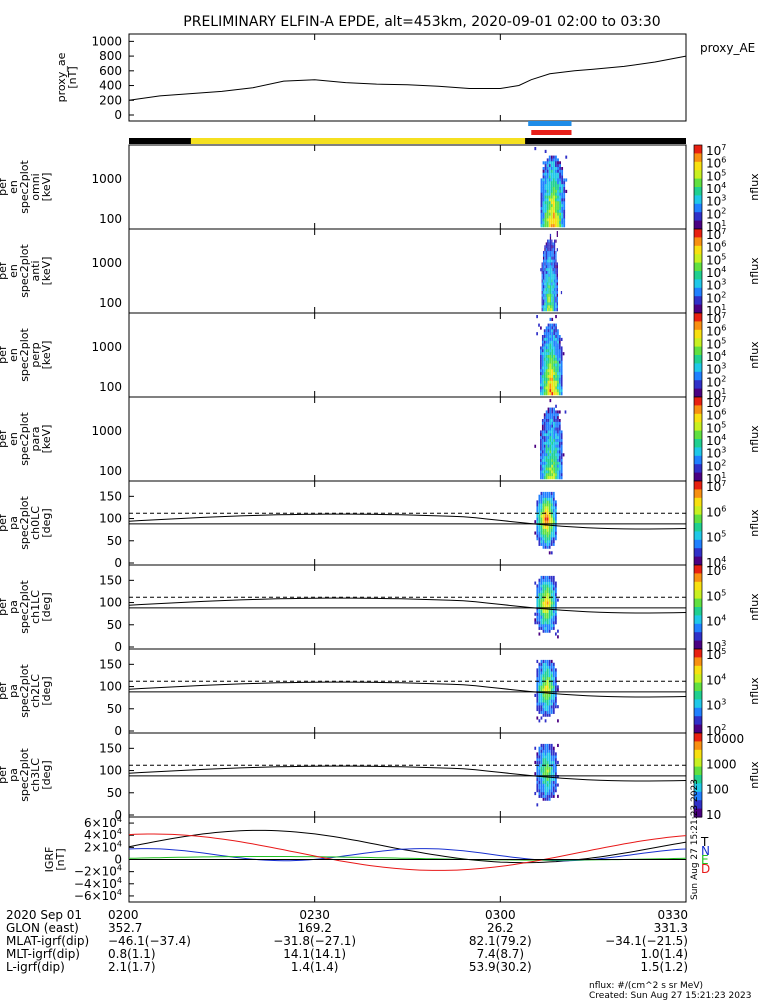 The image size is (775, 1000). Describe the element at coordinates (114, 793) in the screenshot. I see `pa-ytick: 50` at that location.